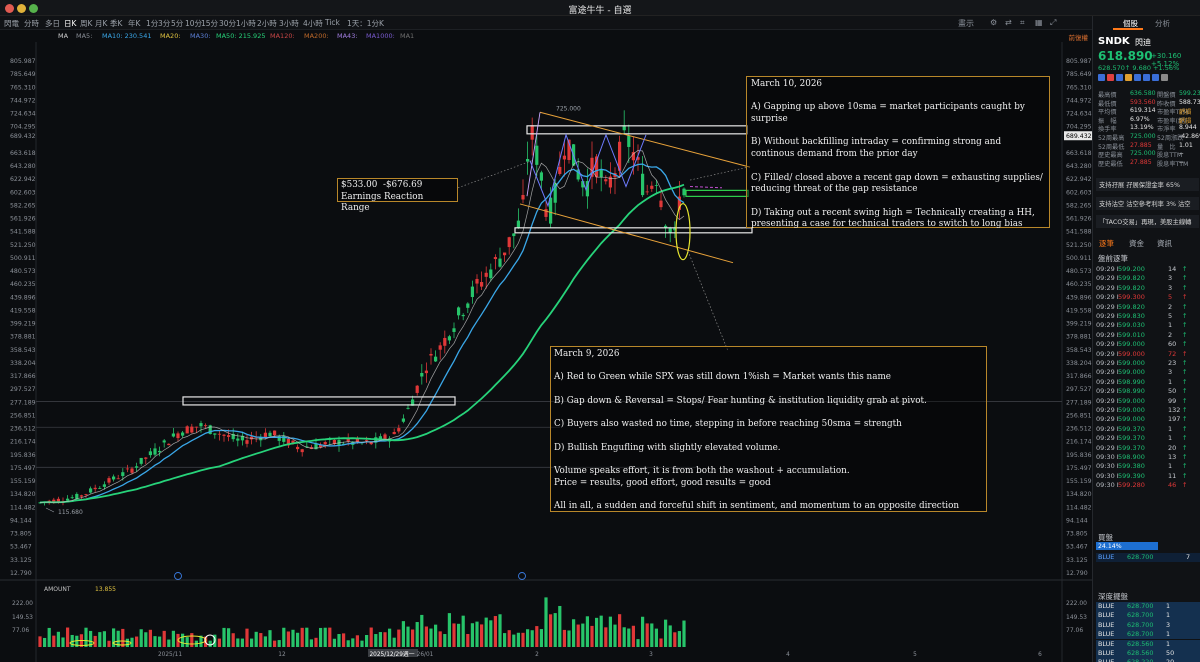 This screenshot has width=1200, height=662. I want to click on best-bid-row: BLUE 628.700 7, so click(1148, 558).